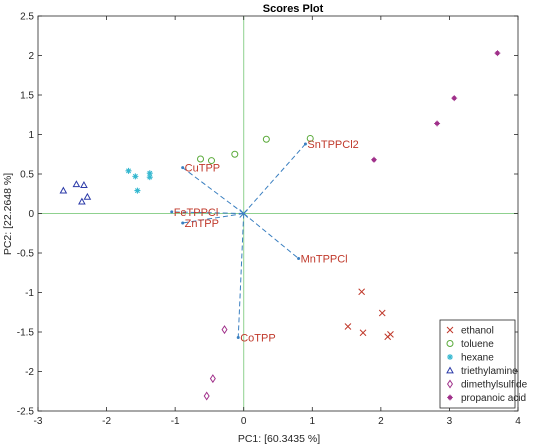  What do you see at coordinates (494, 385) in the screenshot?
I see `legend-entry-label: dimethylsulfide` at bounding box center [494, 385].